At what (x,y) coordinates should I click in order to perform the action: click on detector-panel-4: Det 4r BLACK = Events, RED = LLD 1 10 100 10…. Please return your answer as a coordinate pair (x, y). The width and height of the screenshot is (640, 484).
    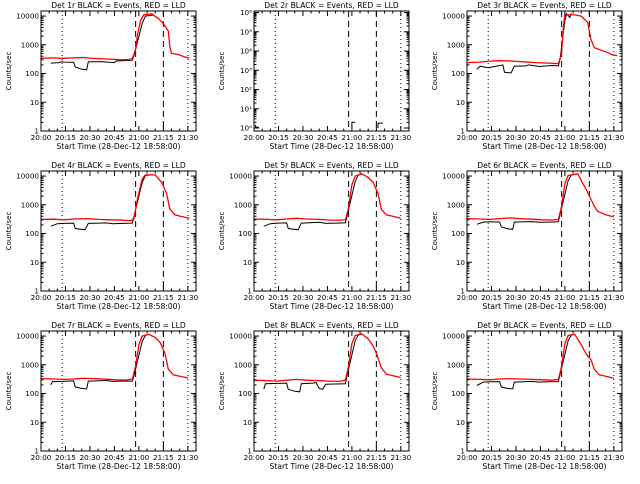
    Looking at the image, I should click on (102, 236).